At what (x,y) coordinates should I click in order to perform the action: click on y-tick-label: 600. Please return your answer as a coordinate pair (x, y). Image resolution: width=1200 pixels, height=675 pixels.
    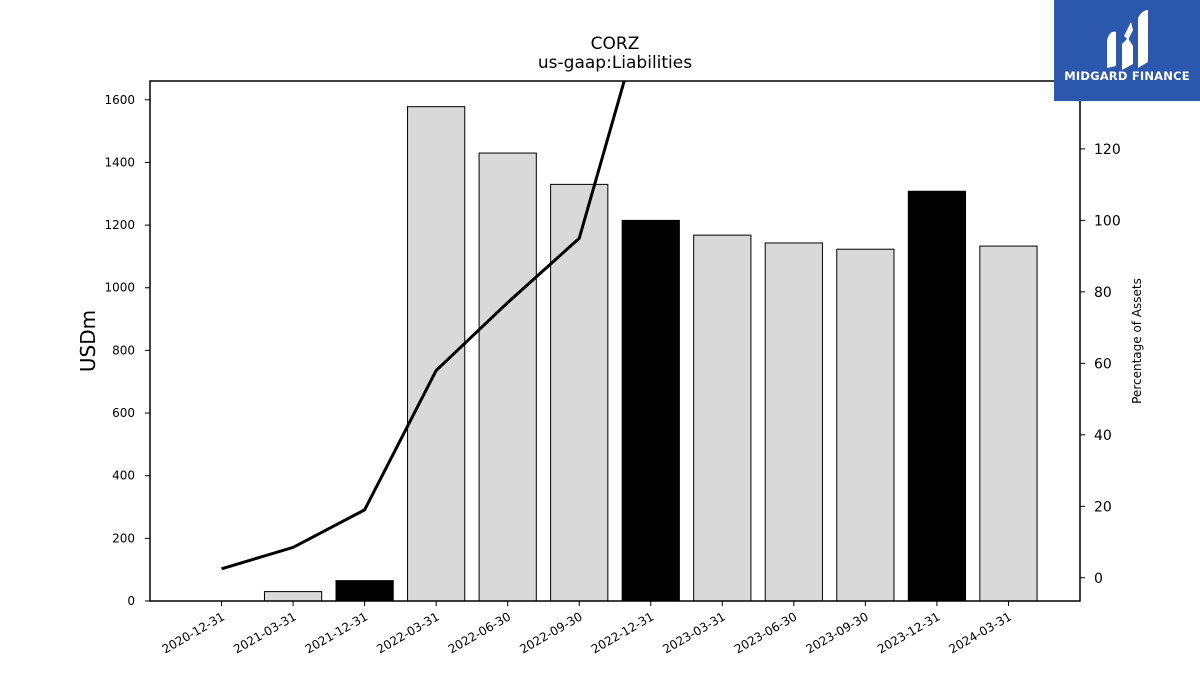
    Looking at the image, I should click on (123, 413).